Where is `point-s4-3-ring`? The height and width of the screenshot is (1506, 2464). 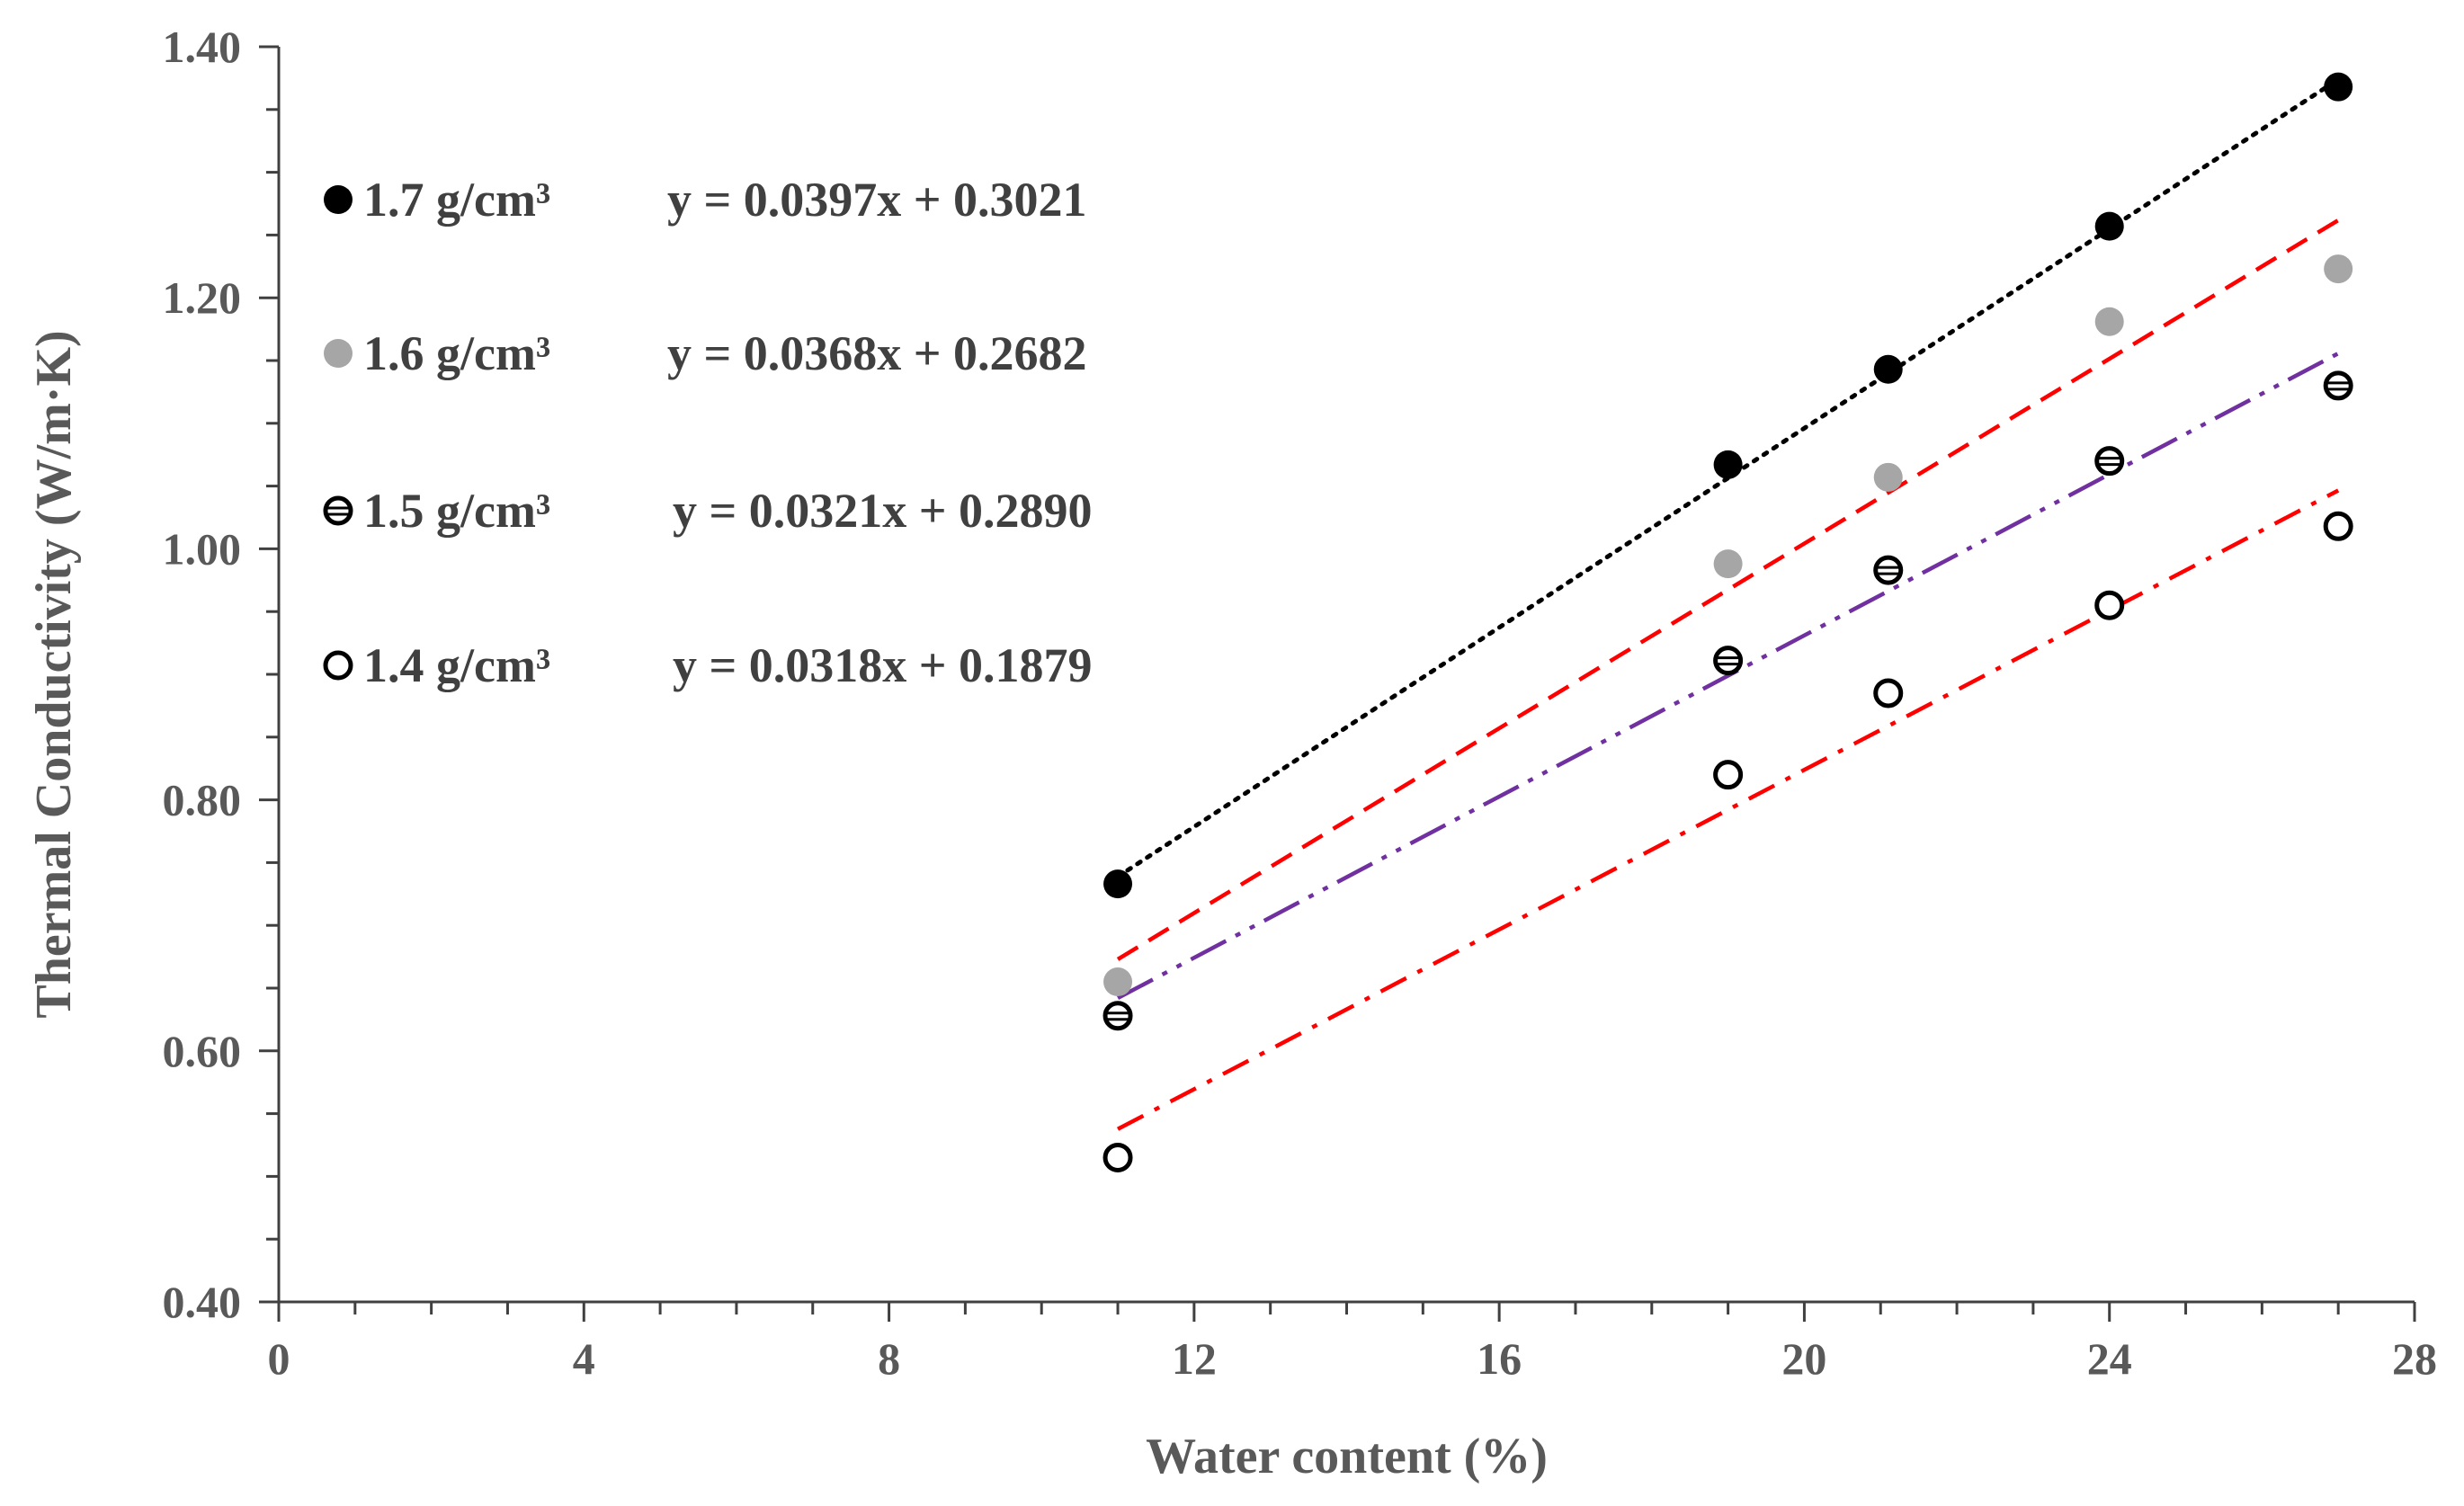 point-s4-3-ring is located at coordinates (1888, 693).